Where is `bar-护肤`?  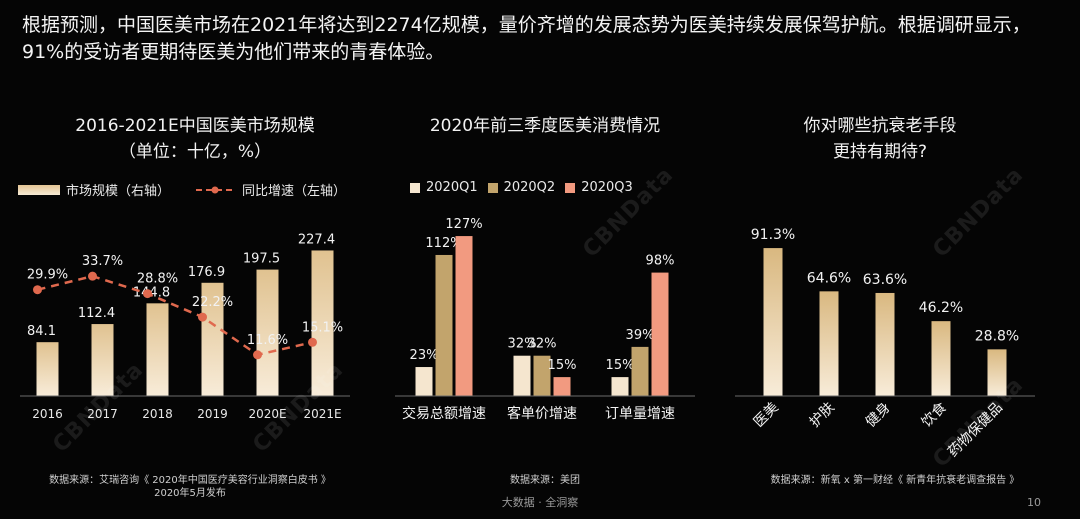
bar-护肤 is located at coordinates (829, 343).